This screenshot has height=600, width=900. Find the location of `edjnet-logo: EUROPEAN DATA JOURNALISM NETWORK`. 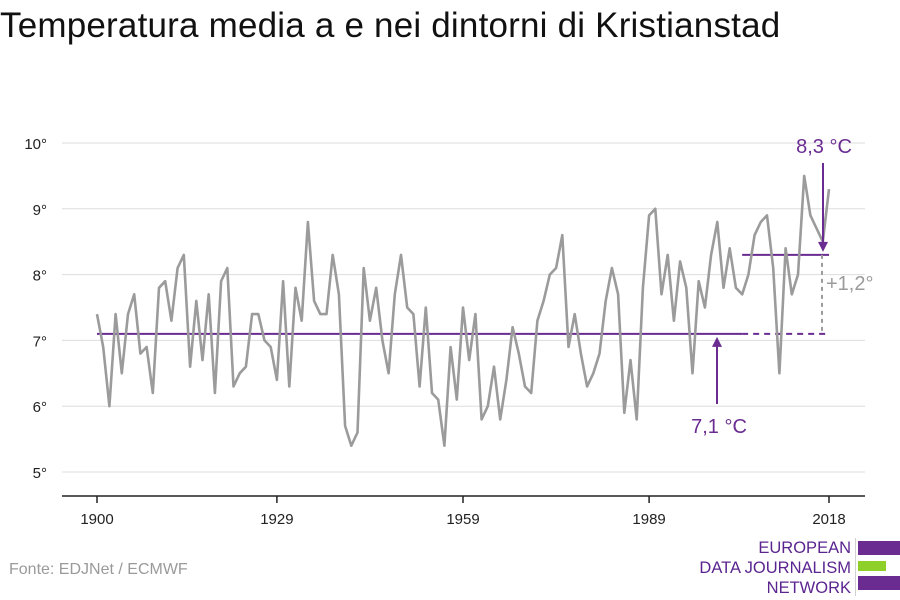

edjnet-logo: EUROPEAN DATA JOURNALISM NETWORK is located at coordinates (799, 568).